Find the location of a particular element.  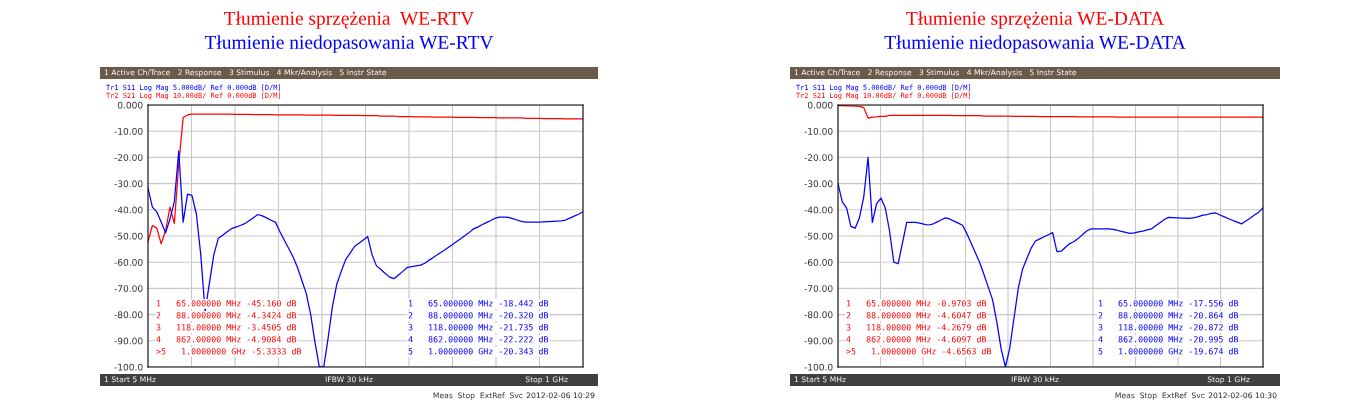

annotation: 3 118.00000 MHz -20.872 dB is located at coordinates (1168, 327).